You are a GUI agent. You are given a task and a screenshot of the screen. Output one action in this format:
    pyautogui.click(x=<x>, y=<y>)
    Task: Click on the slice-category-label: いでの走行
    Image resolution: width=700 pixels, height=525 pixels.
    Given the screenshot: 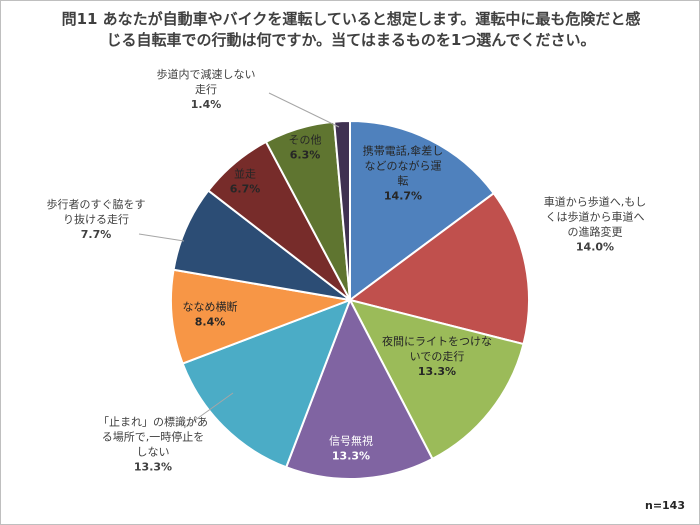 What is the action you would take?
    pyautogui.click(x=437, y=356)
    